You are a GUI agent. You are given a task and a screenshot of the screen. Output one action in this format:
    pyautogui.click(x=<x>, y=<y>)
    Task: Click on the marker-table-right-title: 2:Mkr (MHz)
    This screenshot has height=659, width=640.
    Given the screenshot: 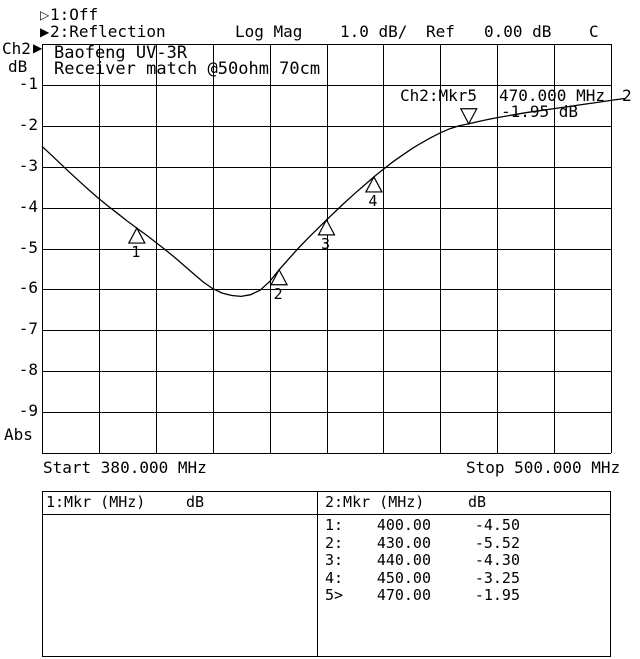 What is the action you would take?
    pyautogui.click(x=375, y=502)
    